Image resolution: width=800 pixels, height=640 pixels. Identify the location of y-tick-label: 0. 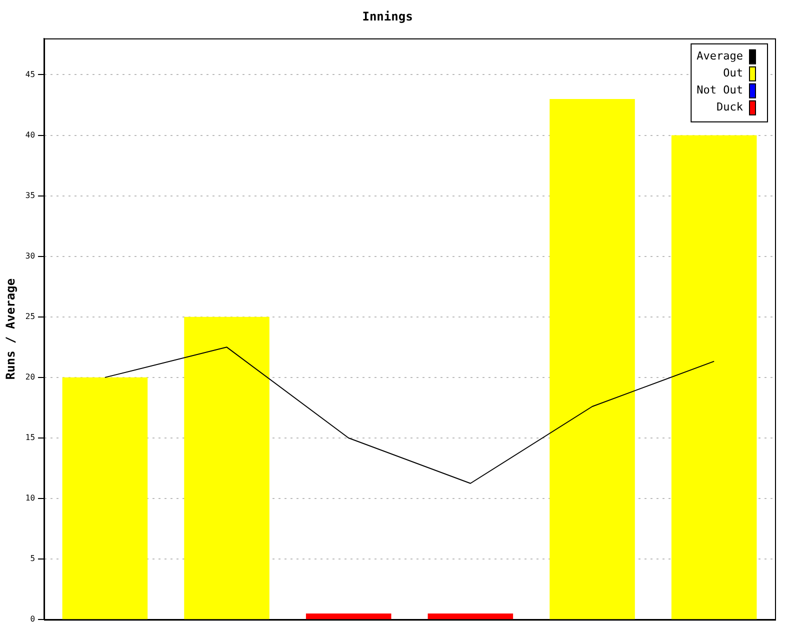
(33, 619).